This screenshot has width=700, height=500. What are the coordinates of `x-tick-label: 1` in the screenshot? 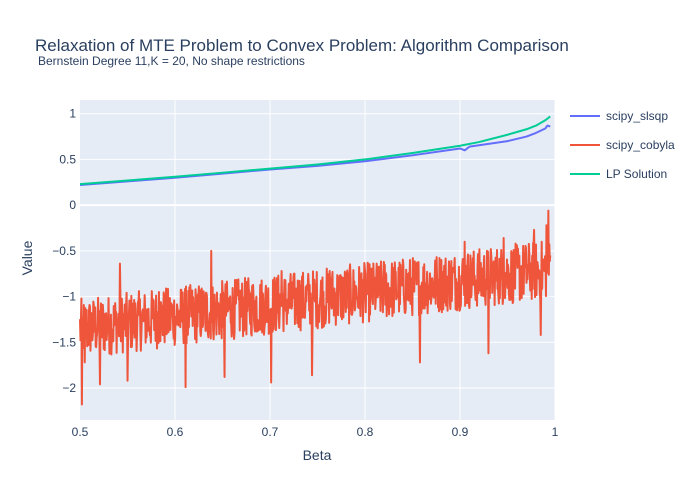 It's located at (555, 432).